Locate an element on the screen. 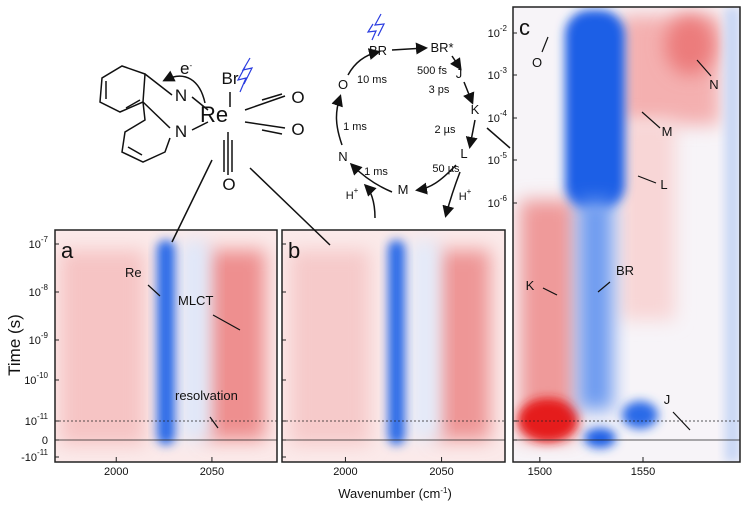 This screenshot has width=748, height=516. state: K is located at coordinates (475, 109).